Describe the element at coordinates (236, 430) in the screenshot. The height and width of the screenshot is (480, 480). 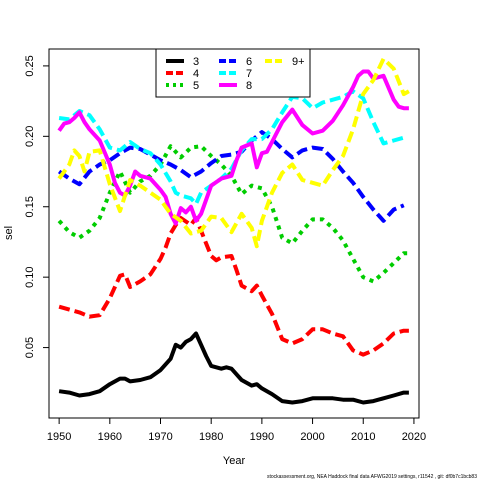
I see `x-axis: 1950 1960 1970 1980 1990 2000 2010 2020` at that location.